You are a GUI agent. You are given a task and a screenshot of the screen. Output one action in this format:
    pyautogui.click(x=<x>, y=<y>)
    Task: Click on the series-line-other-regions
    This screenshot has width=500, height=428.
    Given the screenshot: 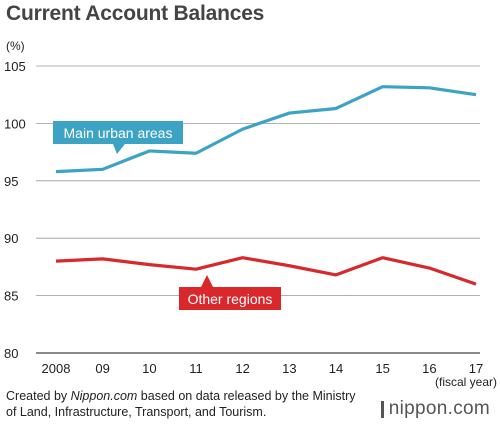 What is the action you would take?
    pyautogui.click(x=266, y=271)
    